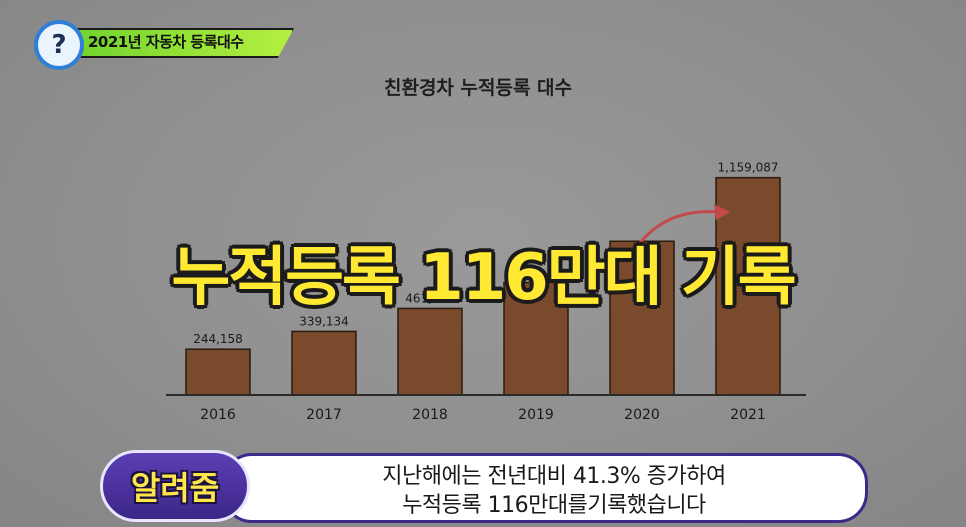  I want to click on bar-2019, so click(536, 338).